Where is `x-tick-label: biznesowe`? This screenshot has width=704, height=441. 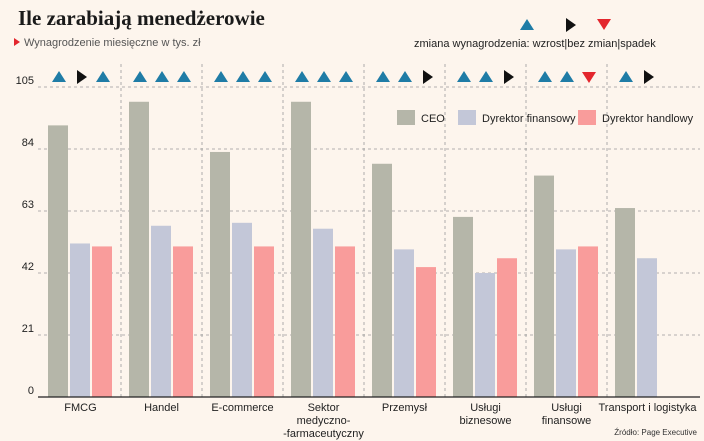
x-tick-label: biznesowe is located at coordinates (486, 421).